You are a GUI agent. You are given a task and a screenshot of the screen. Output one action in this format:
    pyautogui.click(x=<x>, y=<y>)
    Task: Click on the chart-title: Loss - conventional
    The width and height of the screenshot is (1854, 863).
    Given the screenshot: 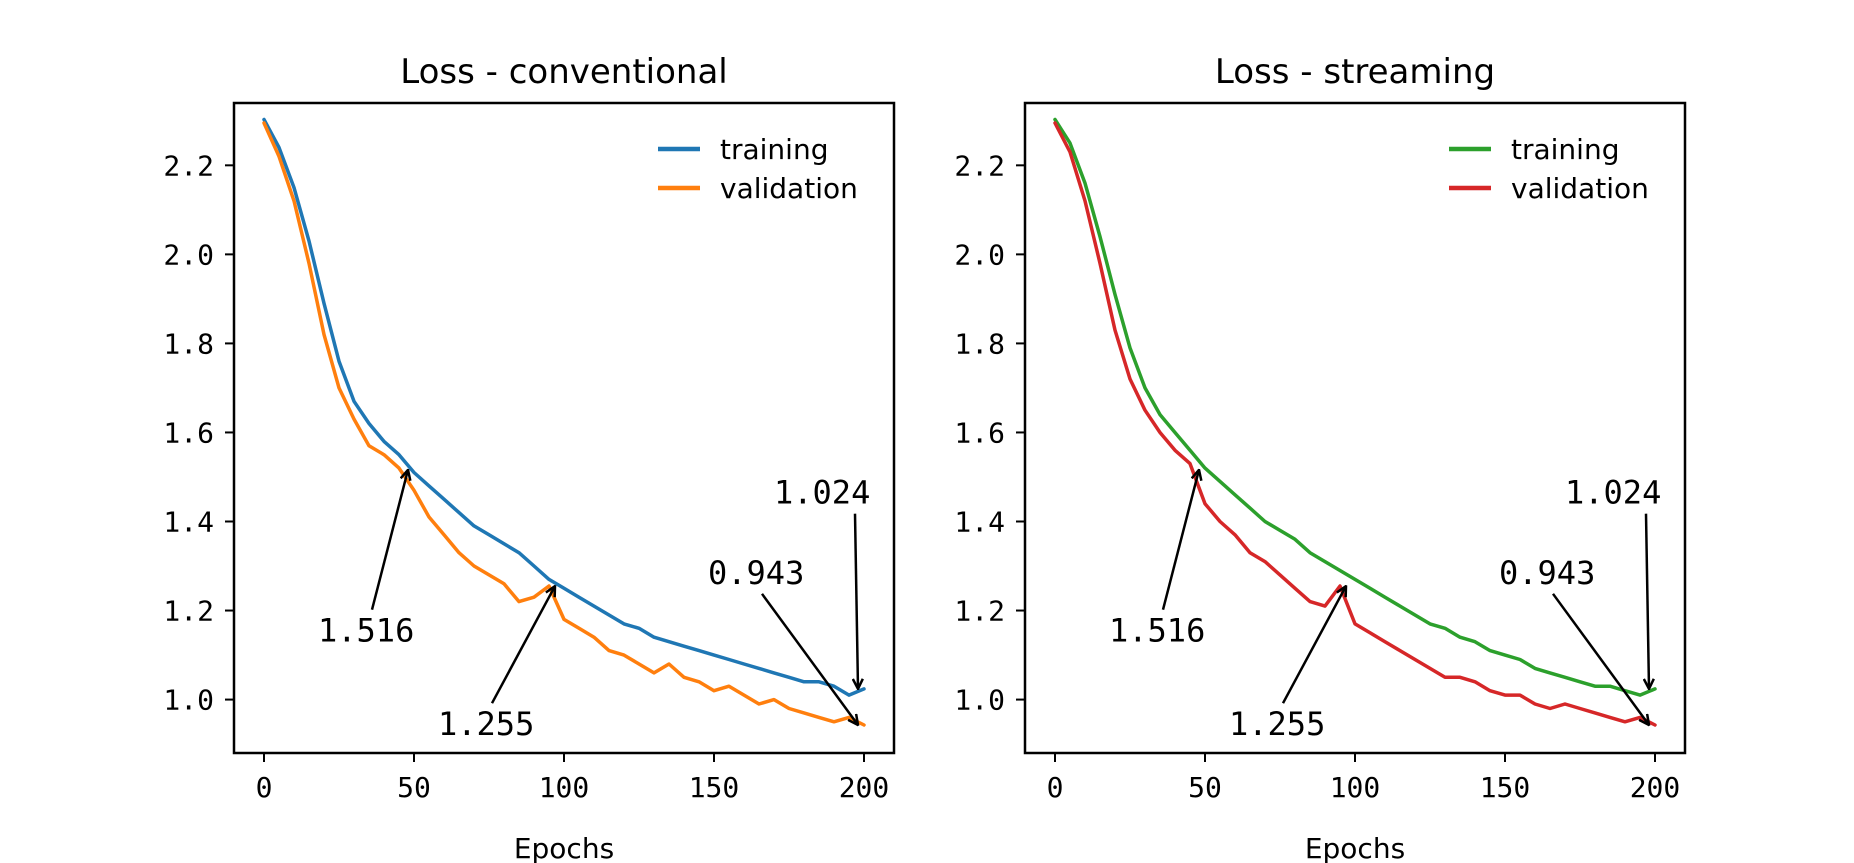 What is the action you would take?
    pyautogui.click(x=564, y=72)
    